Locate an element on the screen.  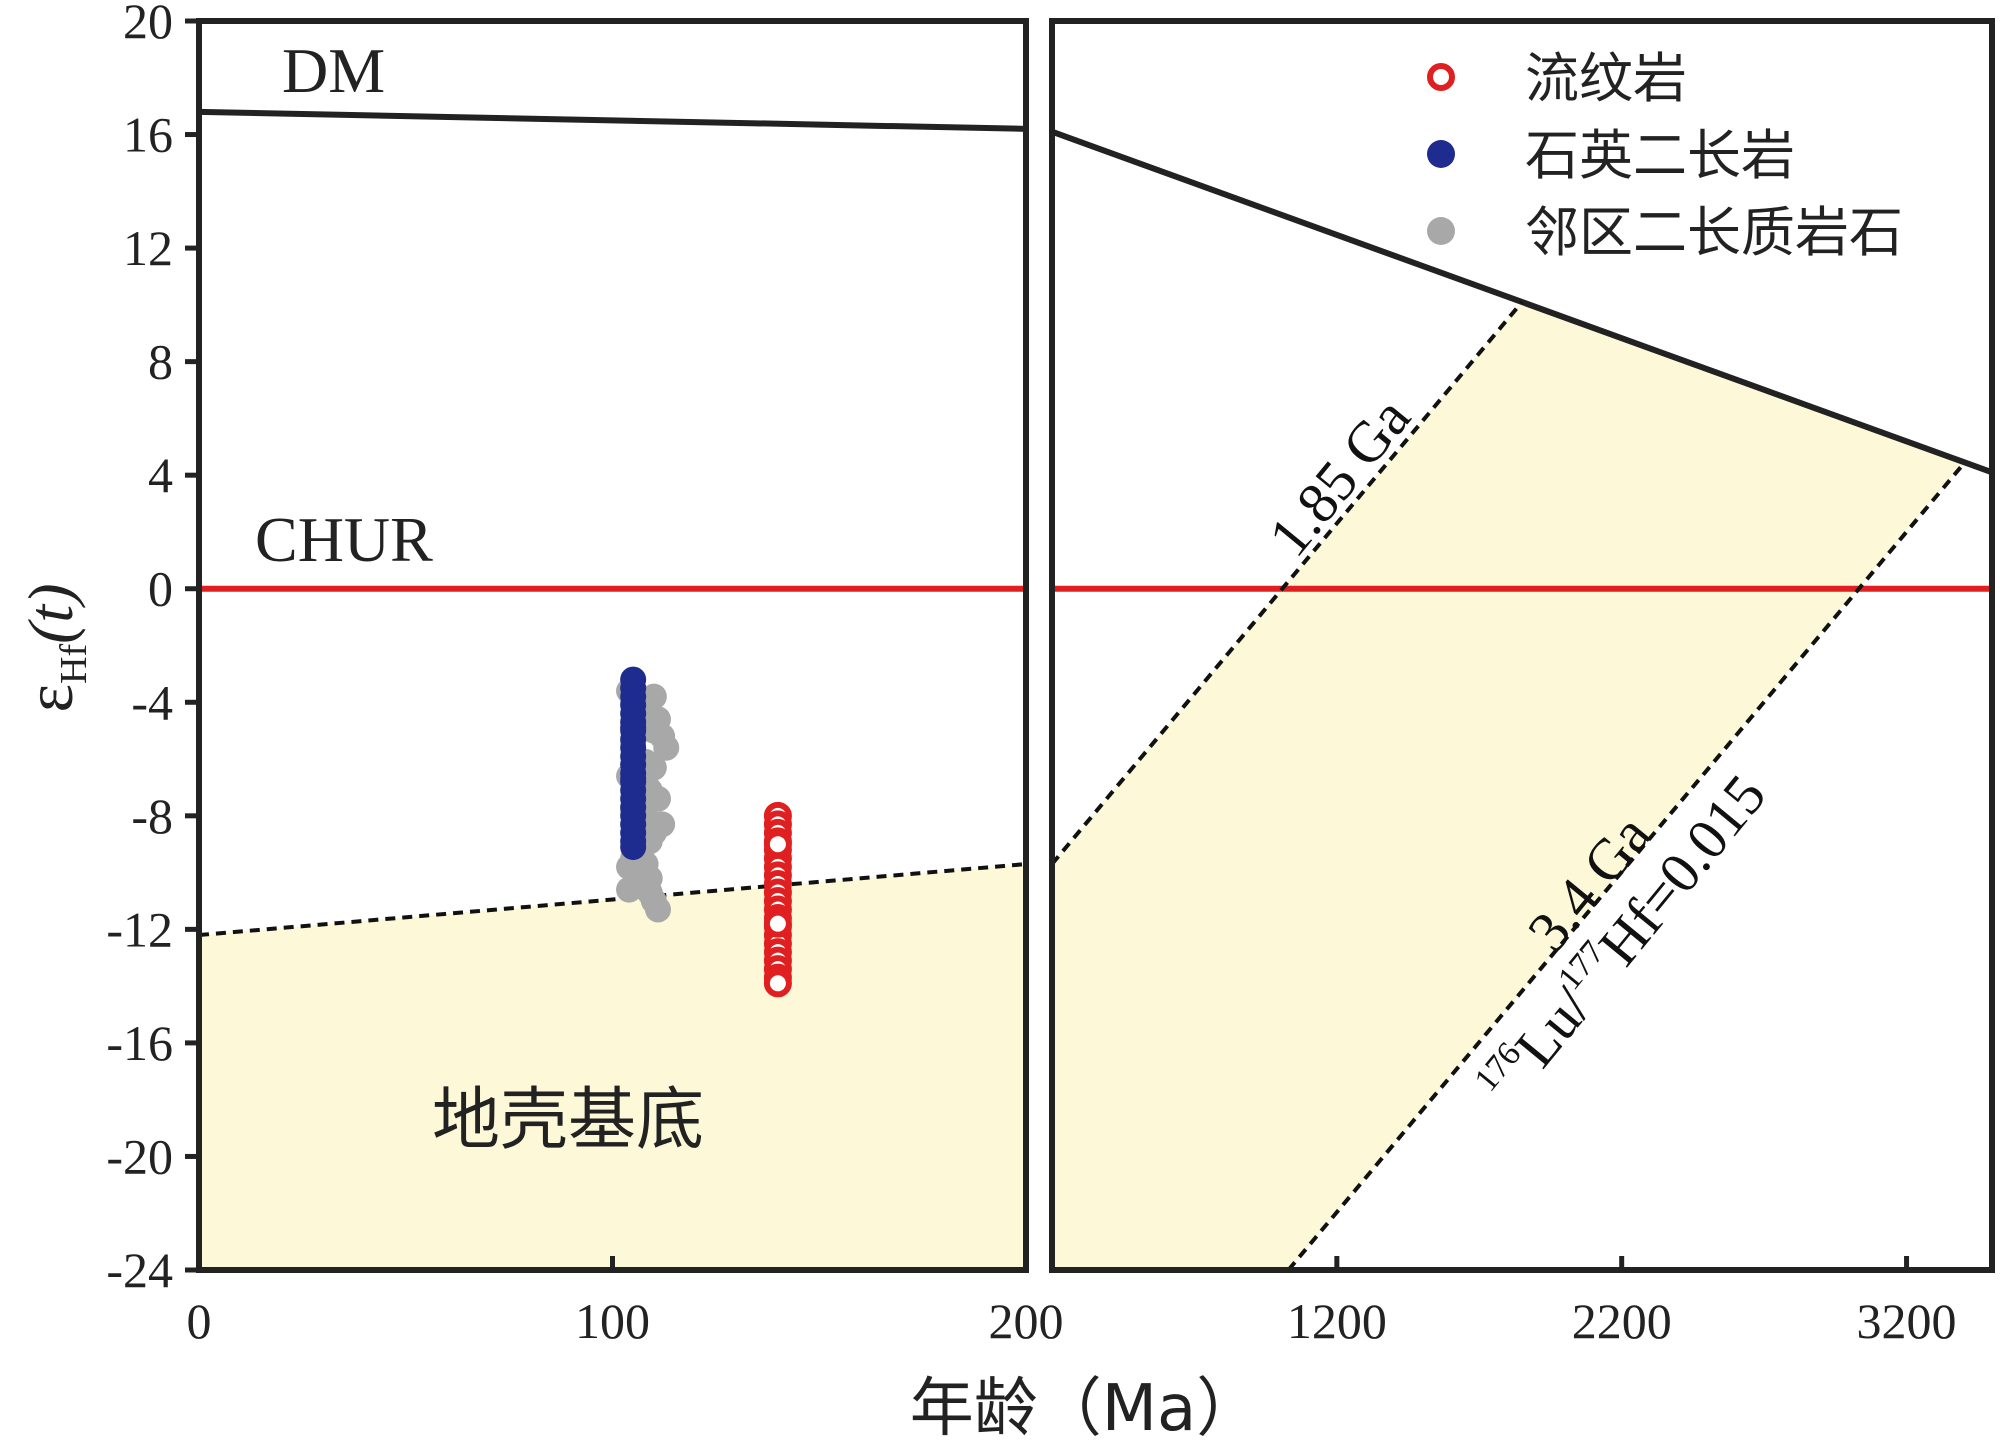
legend: 流纹岩 石英二长岩 邻区二长质岩石 is located at coordinates (1665, 155).